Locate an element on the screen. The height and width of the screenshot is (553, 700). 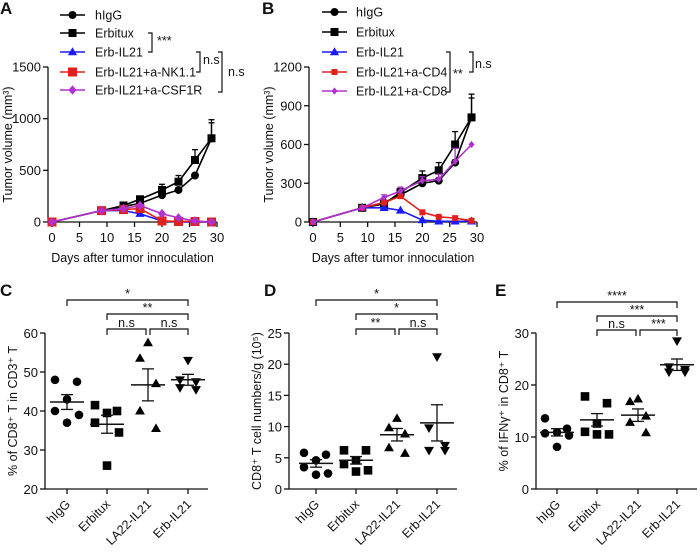
legend-label: Erb-IL21+a-CD8 is located at coordinates (401, 92).